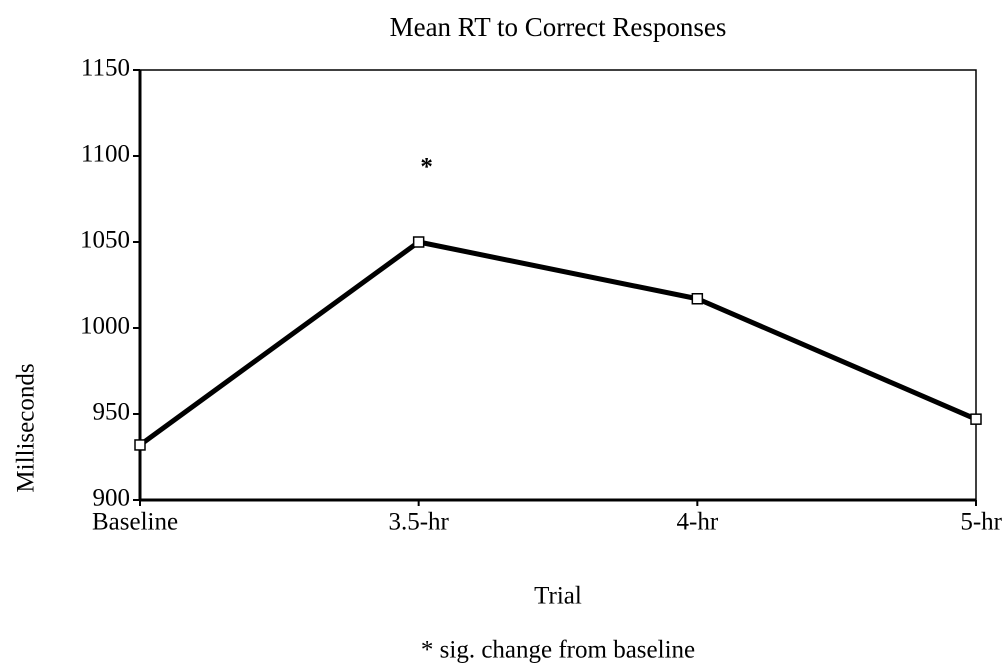 This screenshot has width=1002, height=669. Describe the element at coordinates (698, 522) in the screenshot. I see `x-tick-label: 4-hr` at that location.